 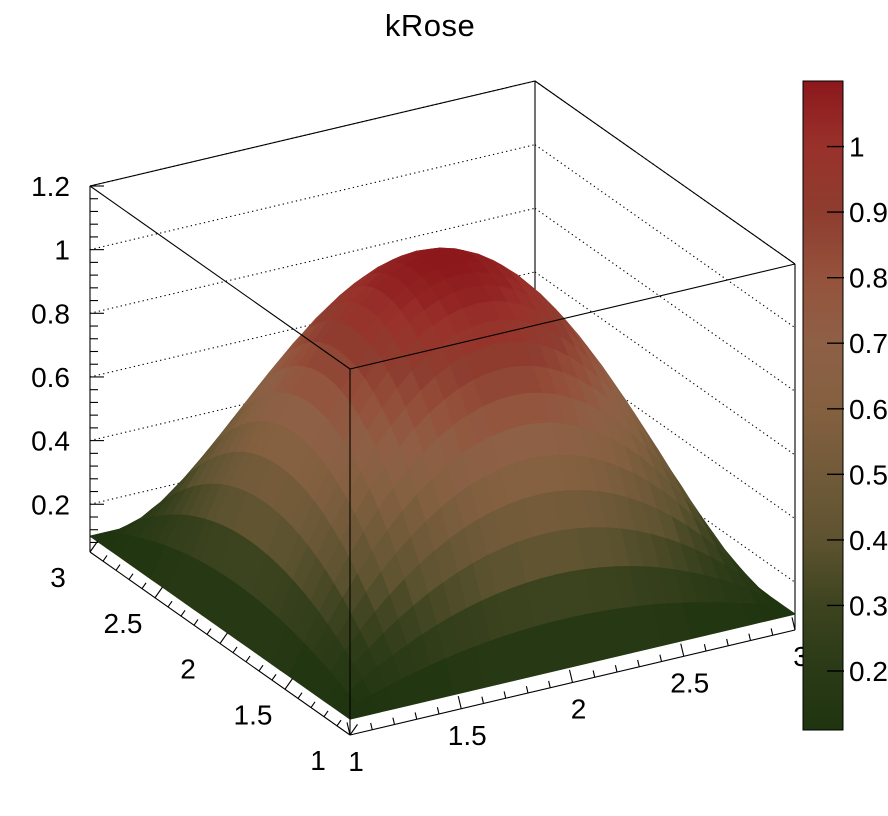 I want to click on z-axis-tick-label: 0.4, so click(x=50, y=441).